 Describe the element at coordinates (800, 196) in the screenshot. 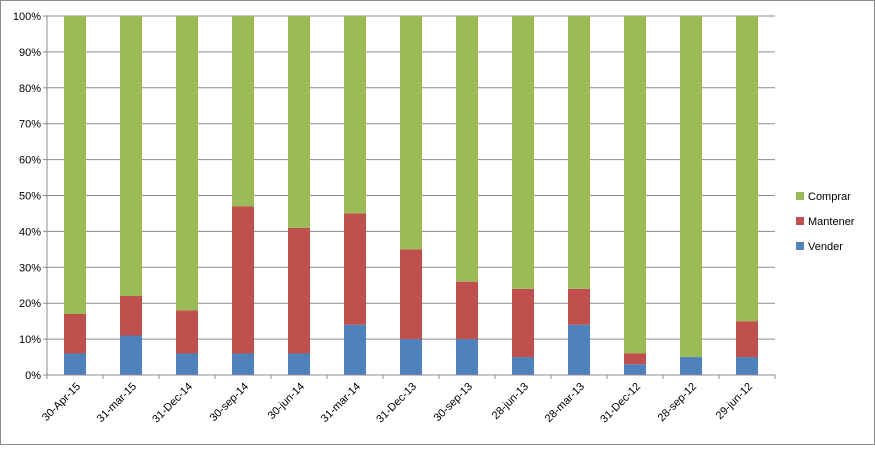

I see `legend-swatch-comprar` at that location.